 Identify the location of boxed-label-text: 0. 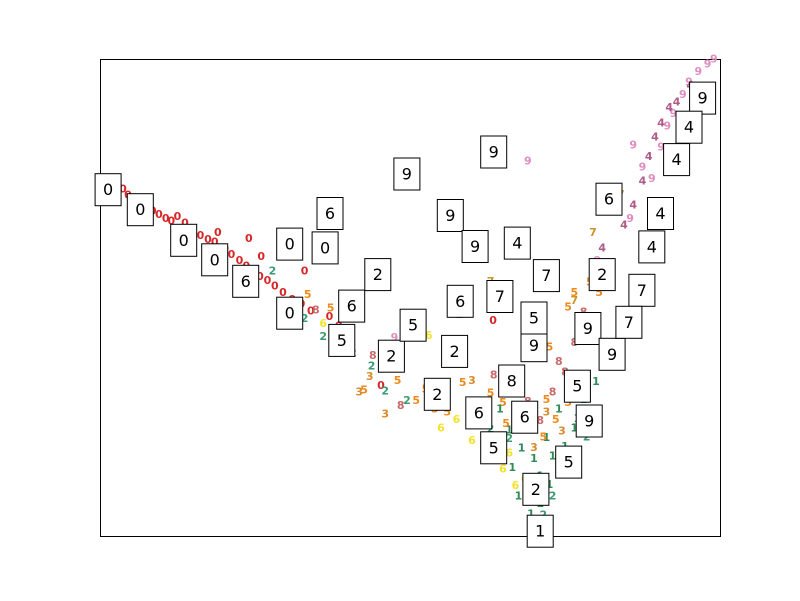
(290, 313).